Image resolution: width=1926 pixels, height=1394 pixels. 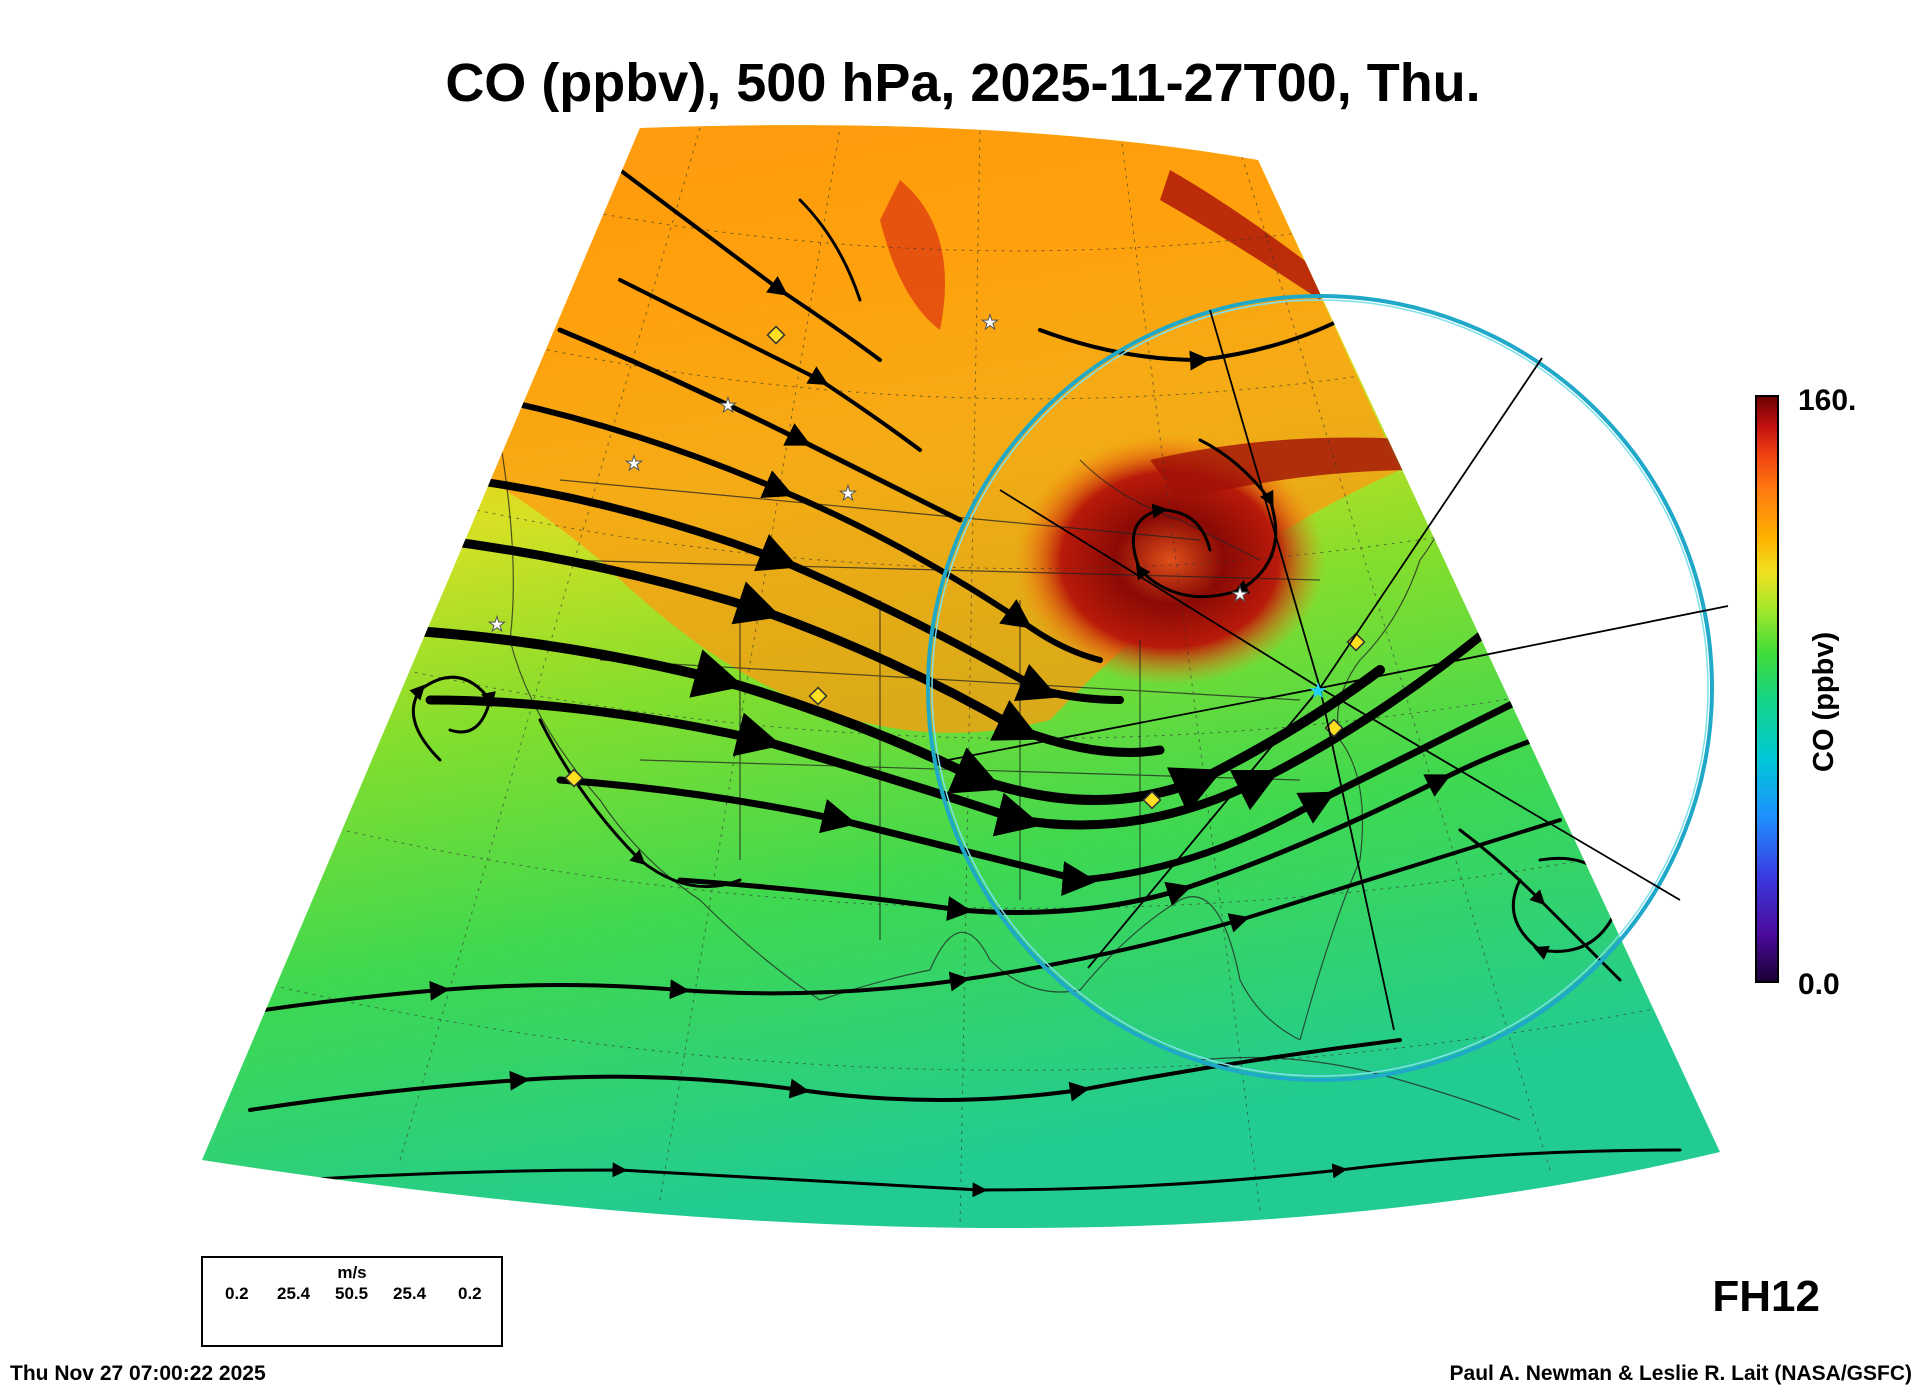 What do you see at coordinates (1245, 235) in the screenshot?
I see `co-plume-arc` at bounding box center [1245, 235].